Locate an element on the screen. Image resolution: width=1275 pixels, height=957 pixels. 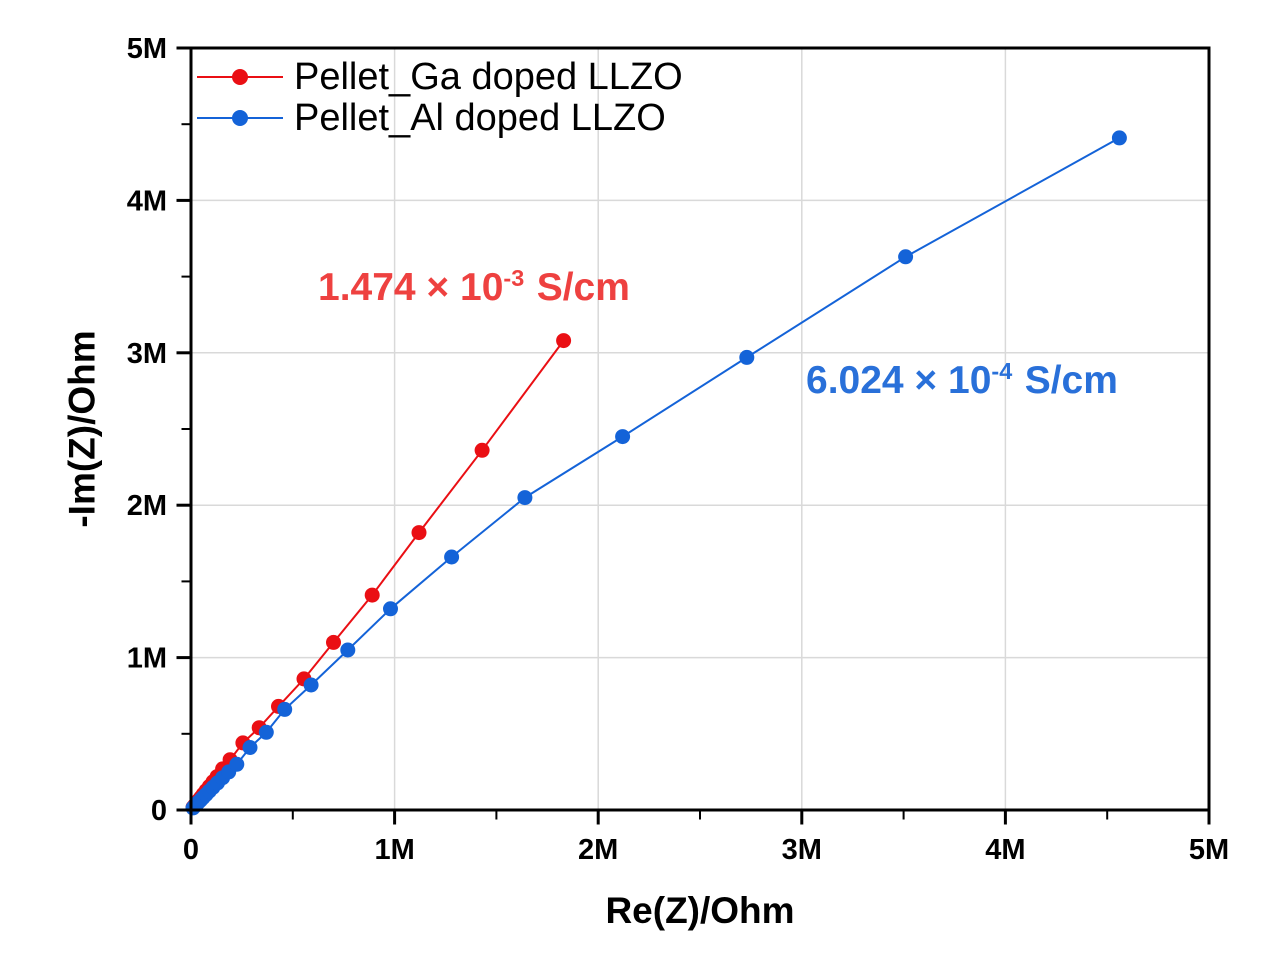
annotation-conductivity-ga: 1.474 × 10-3 S/cm is located at coordinates (474, 287).